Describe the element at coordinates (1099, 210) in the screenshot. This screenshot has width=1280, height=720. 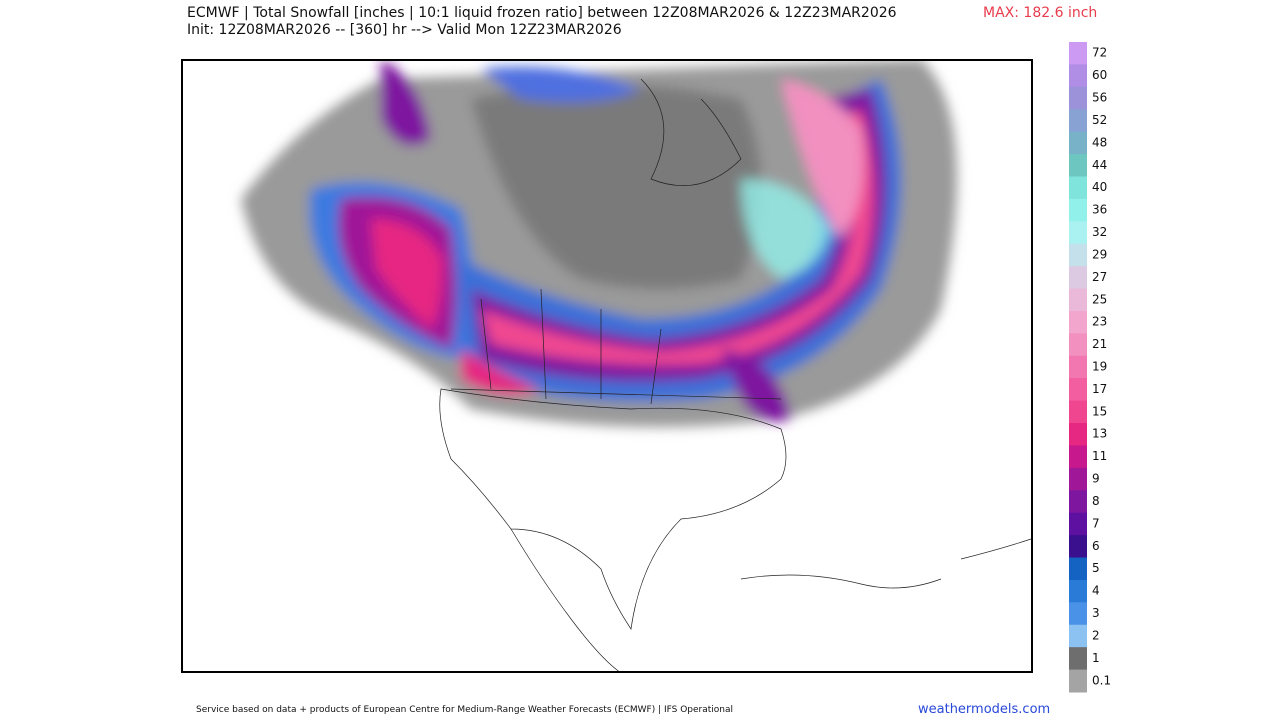
I see `legend-label: 36` at that location.